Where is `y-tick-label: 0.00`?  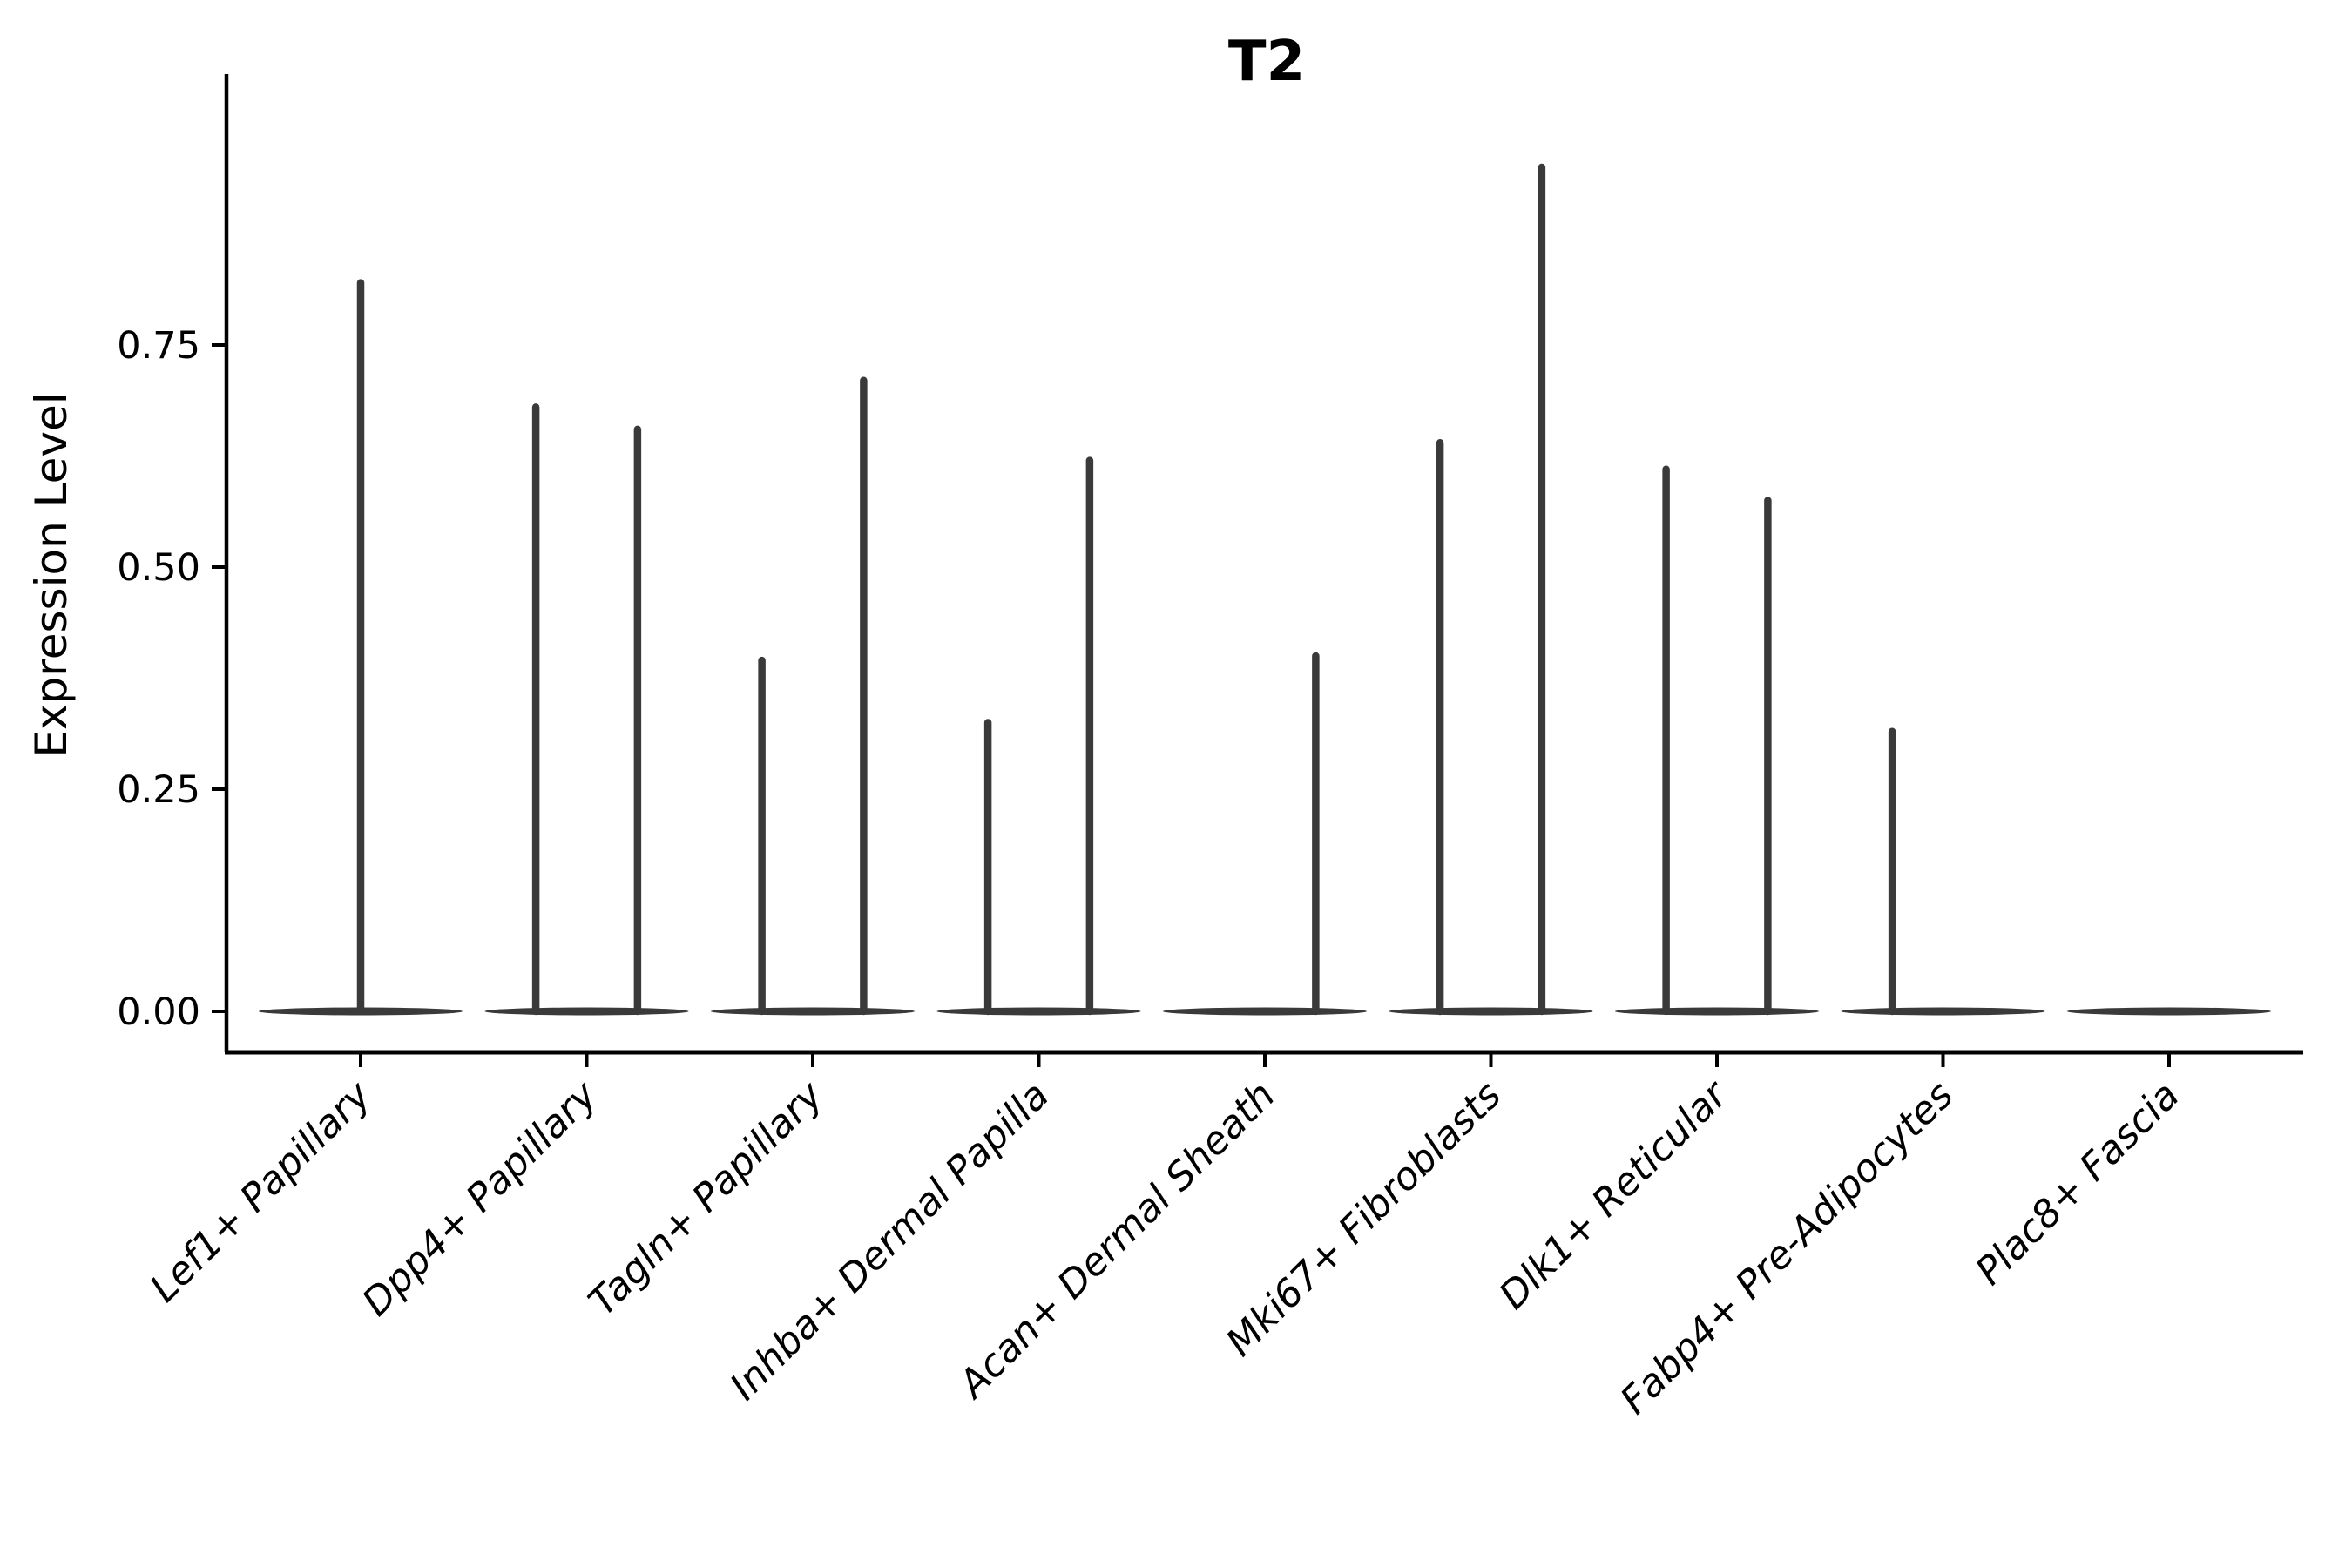 y-tick-label: 0.00 is located at coordinates (158, 1012).